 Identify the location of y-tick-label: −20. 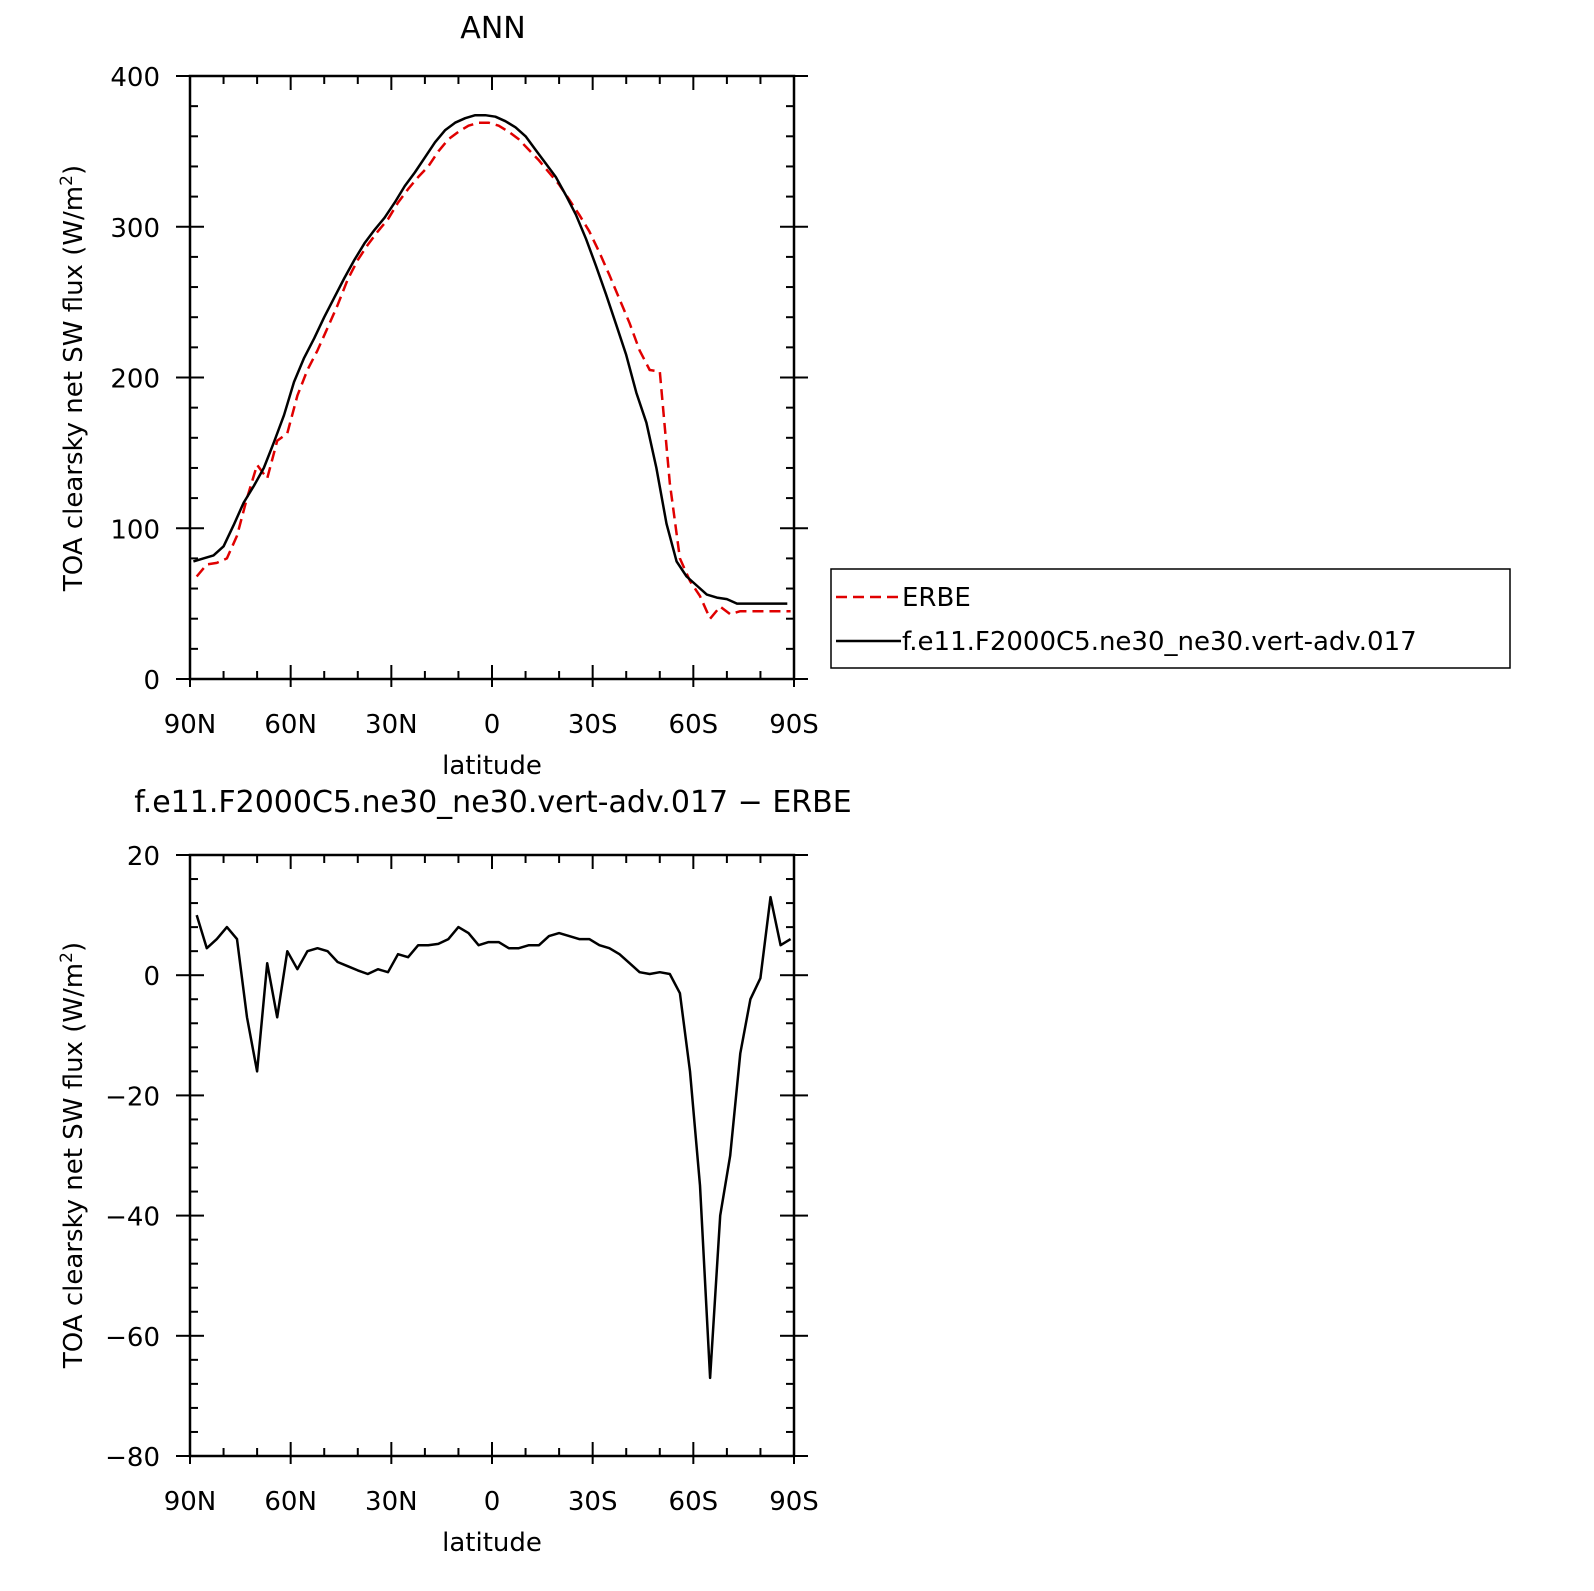
(132, 1097).